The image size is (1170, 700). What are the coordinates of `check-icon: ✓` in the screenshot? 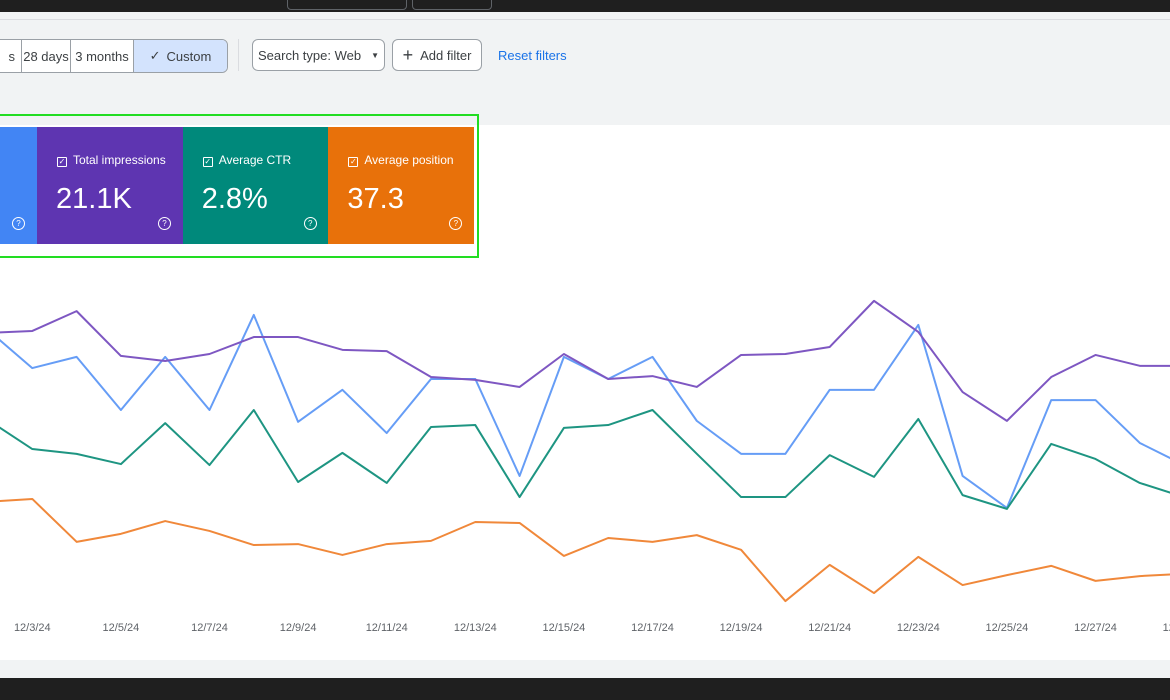 It's located at (155, 55).